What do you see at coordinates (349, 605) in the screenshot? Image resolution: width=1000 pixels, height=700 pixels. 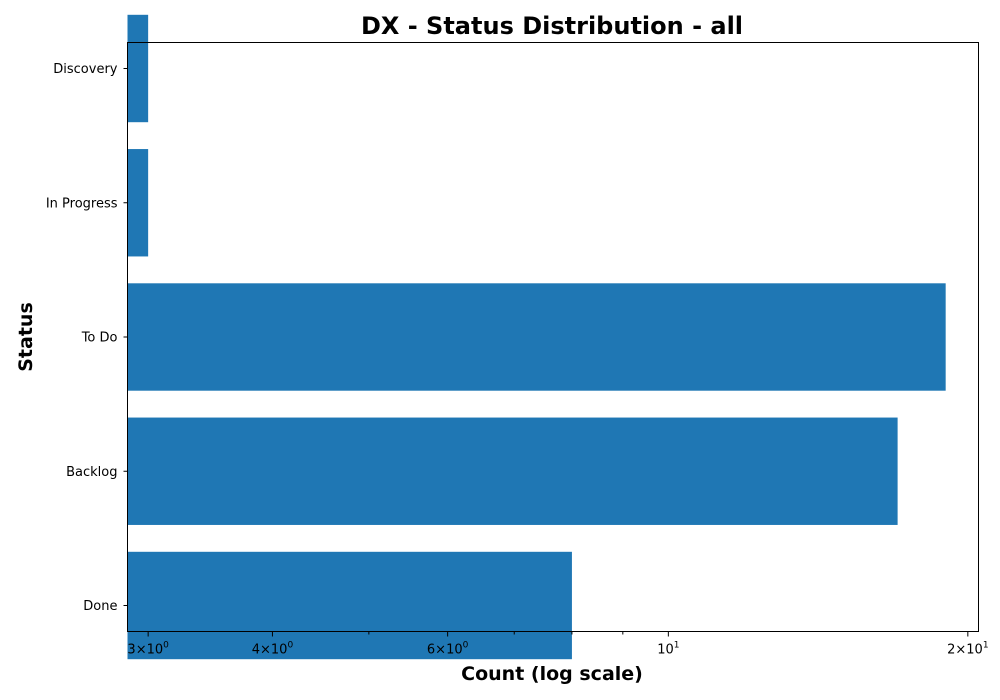 I see `bar-done` at bounding box center [349, 605].